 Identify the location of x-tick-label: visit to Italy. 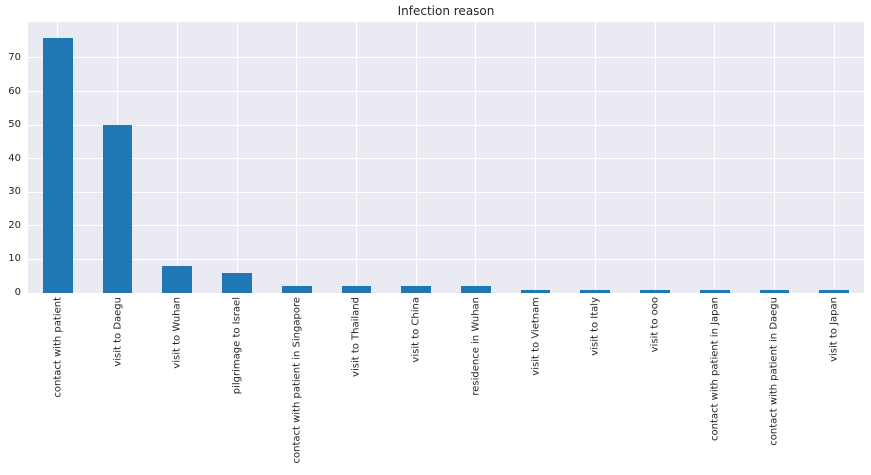
(595, 326).